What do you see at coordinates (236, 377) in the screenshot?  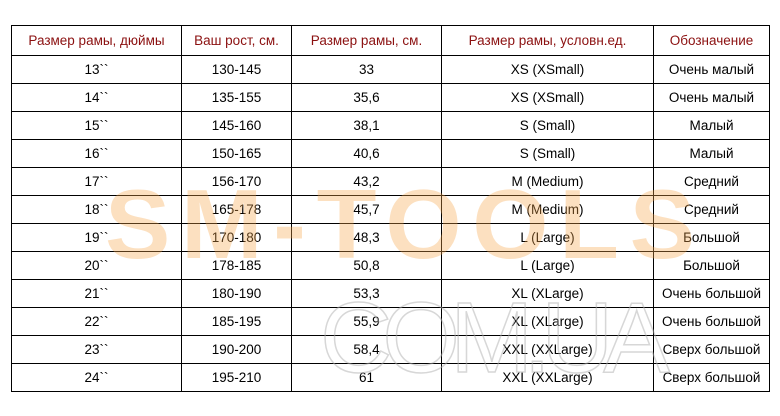 I see `cell-height-cm: 195-210` at bounding box center [236, 377].